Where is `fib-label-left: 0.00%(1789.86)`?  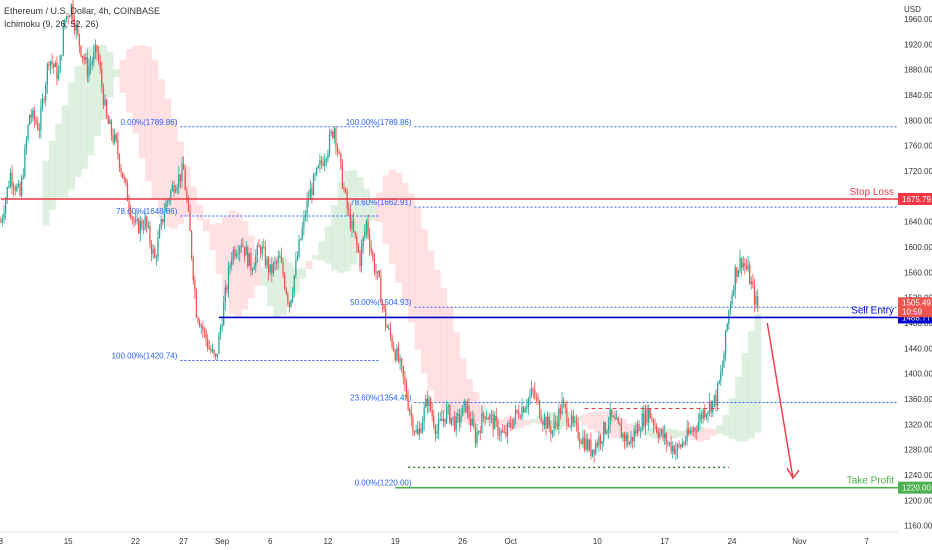
fib-label-left: 0.00%(1789.86) is located at coordinates (148, 122).